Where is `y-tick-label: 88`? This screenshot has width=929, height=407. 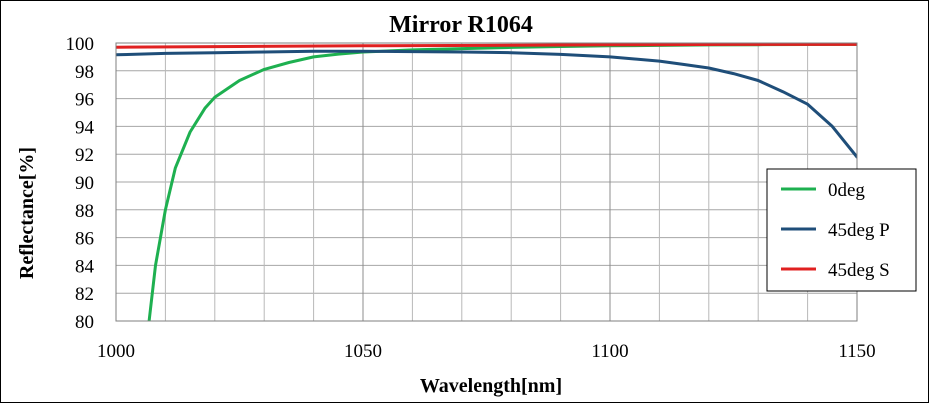
y-tick-label: 88 is located at coordinates (84, 211).